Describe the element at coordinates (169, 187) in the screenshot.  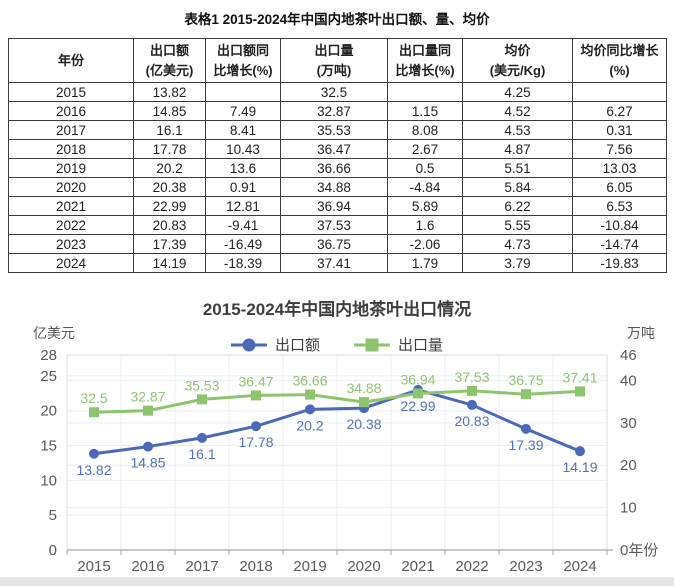
I see `table-cell: 20.38` at that location.